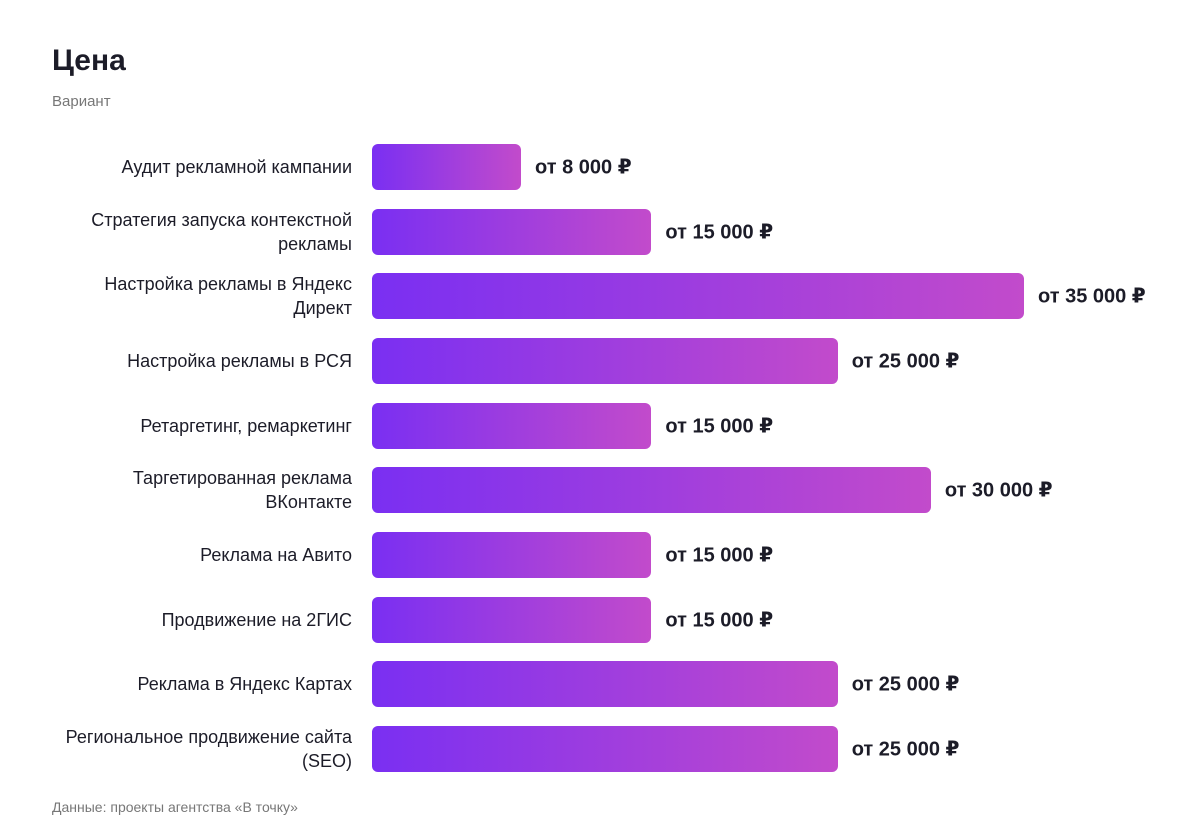 This screenshot has height=840, width=1200. What do you see at coordinates (89, 60) in the screenshot?
I see `chart-title: Цена` at bounding box center [89, 60].